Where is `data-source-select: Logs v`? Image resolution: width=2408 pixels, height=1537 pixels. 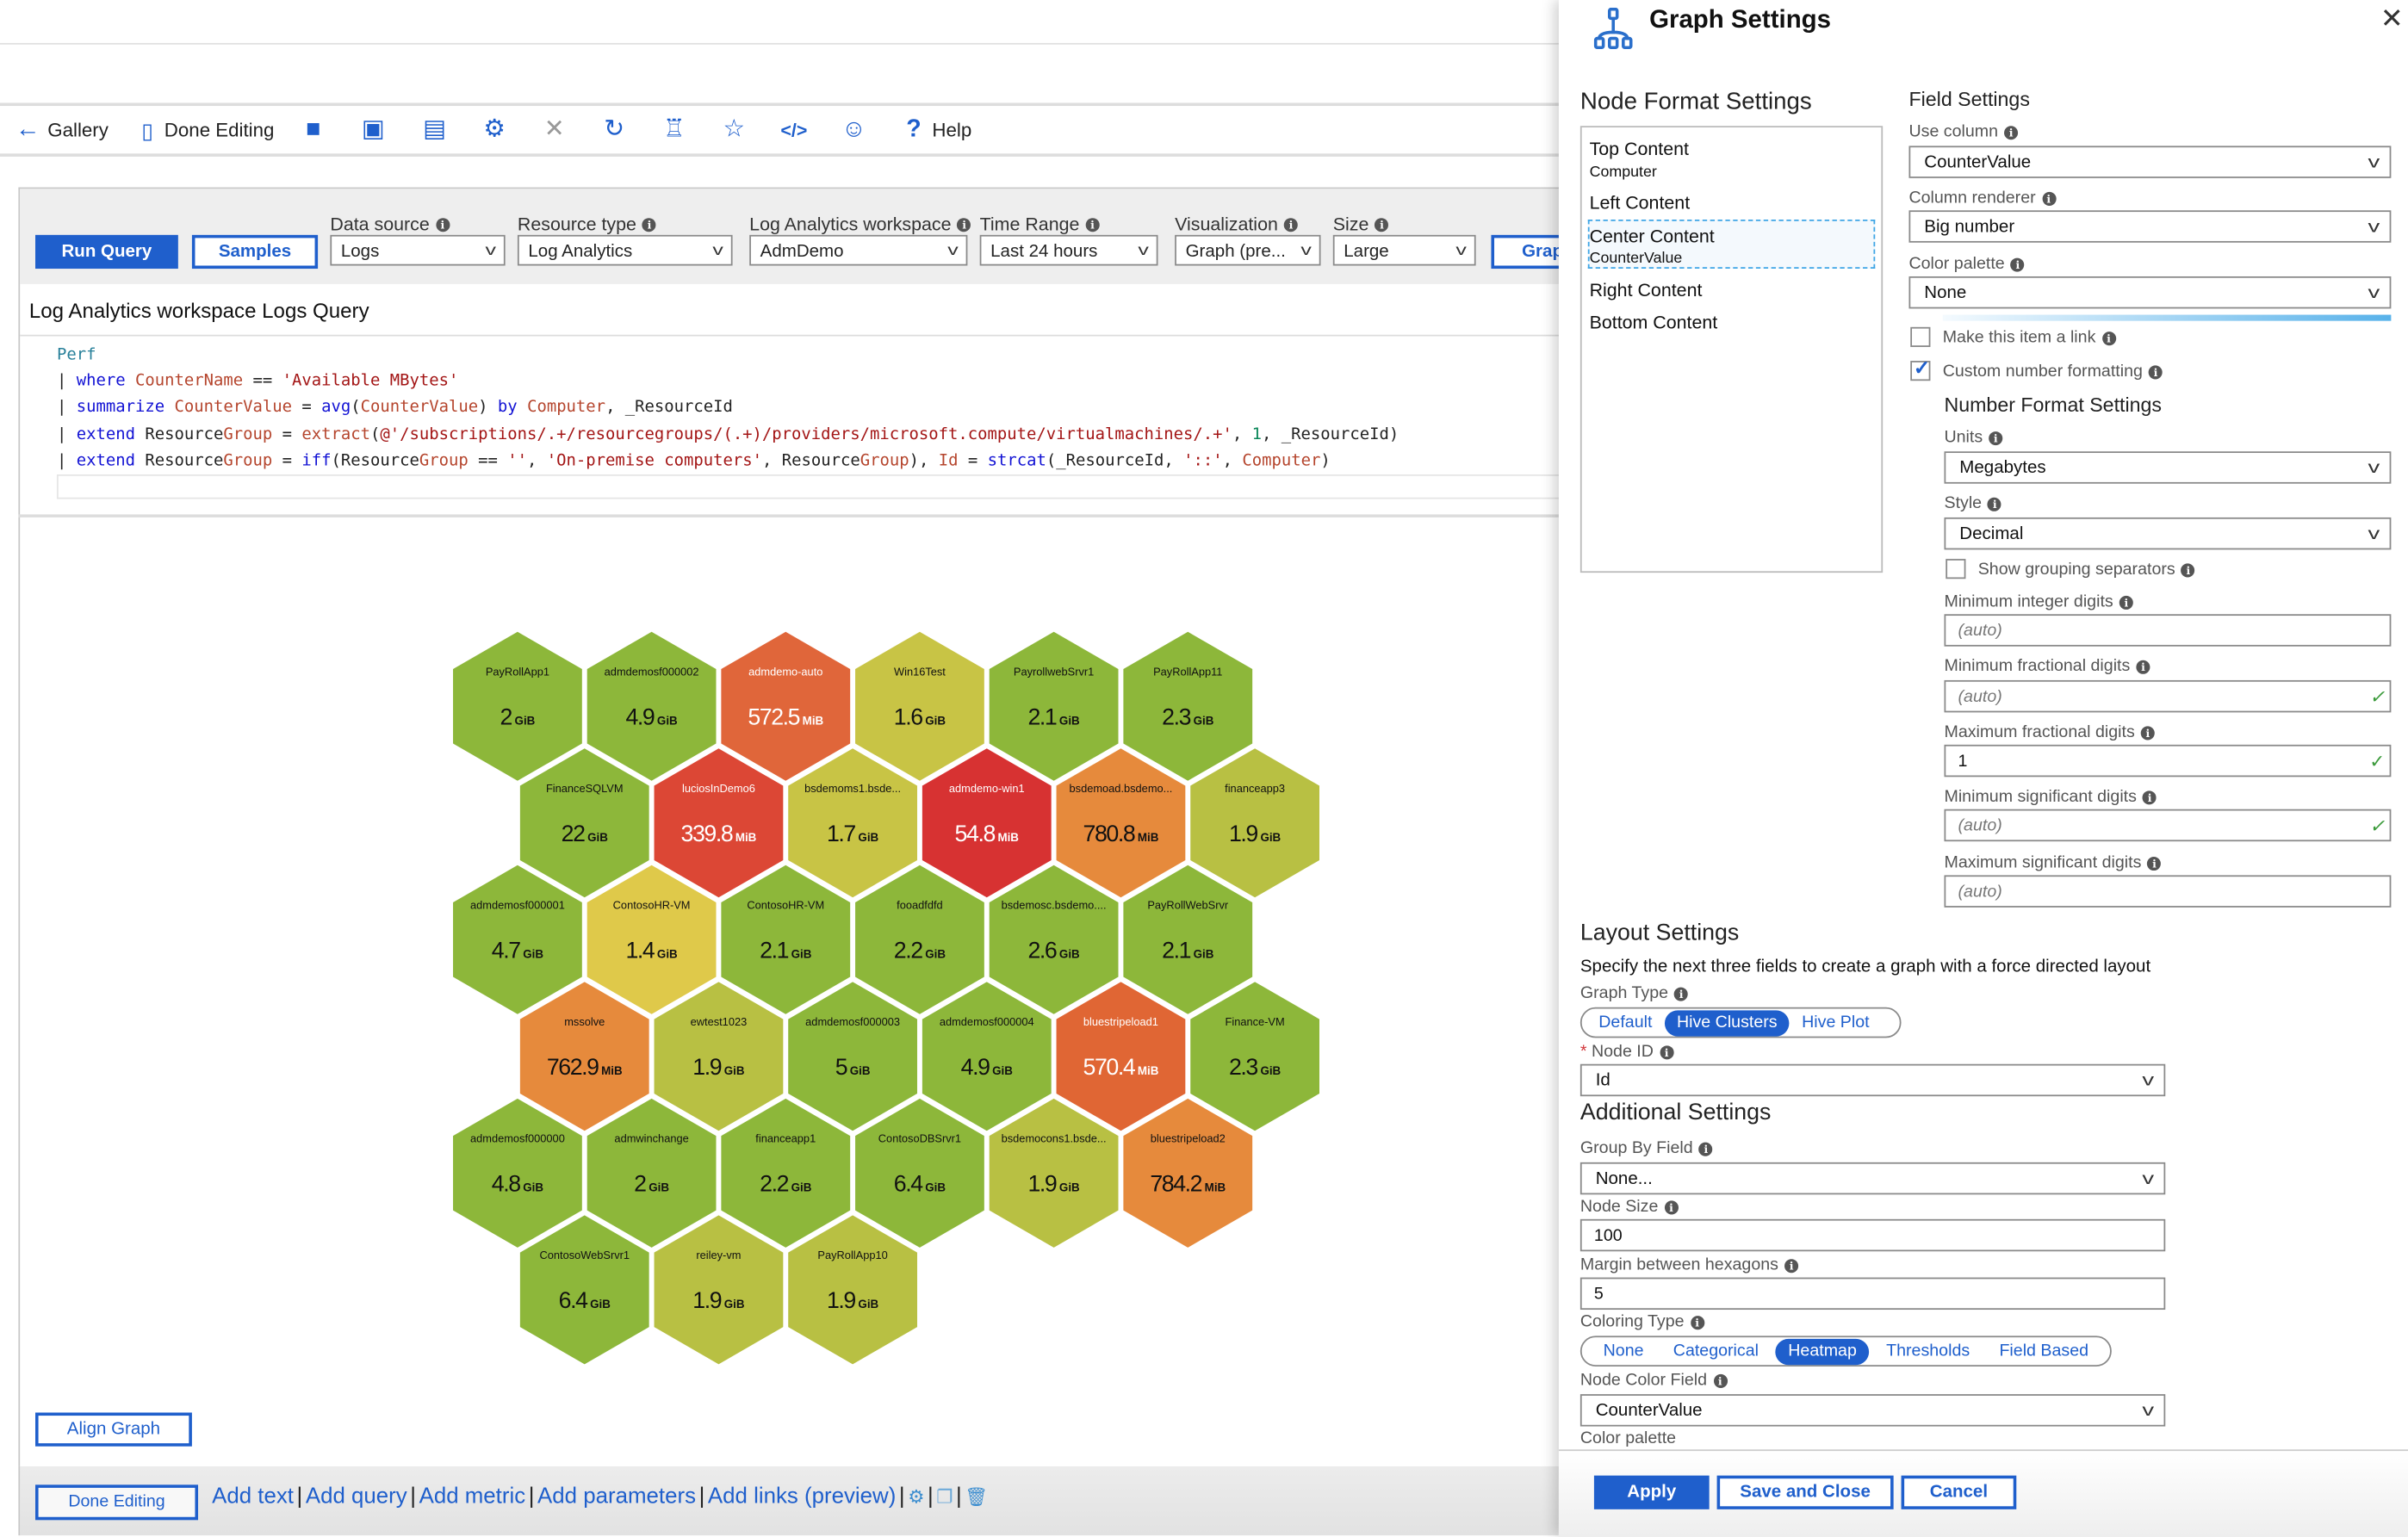
data-source-select: Logs v is located at coordinates (418, 250).